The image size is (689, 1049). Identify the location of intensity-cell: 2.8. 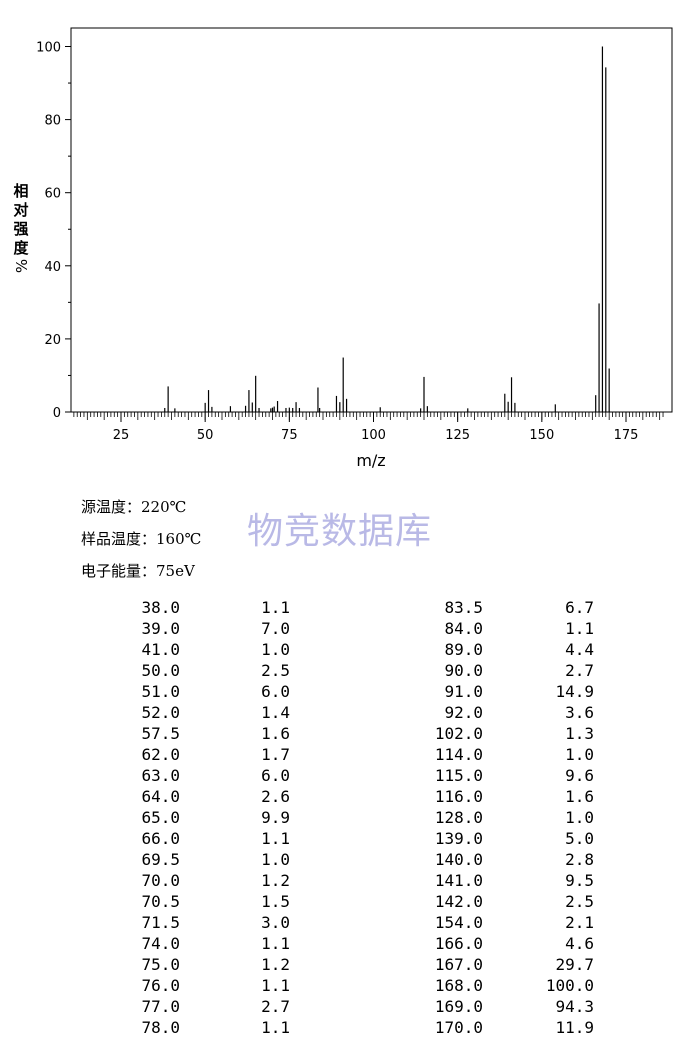
(579, 859).